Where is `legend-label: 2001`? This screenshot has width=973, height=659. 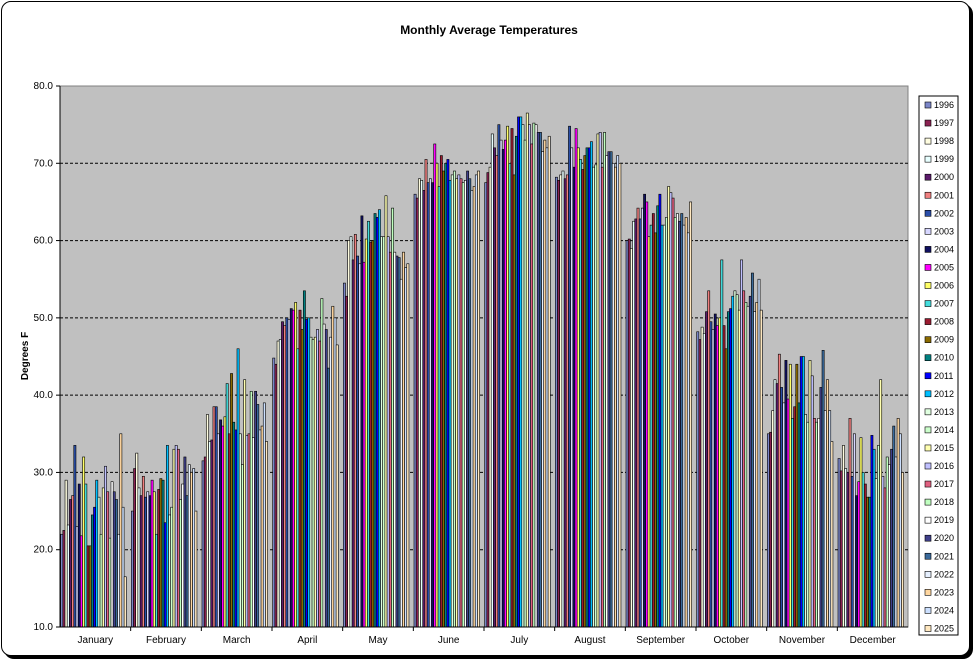
legend-label: 2001 is located at coordinates (944, 195).